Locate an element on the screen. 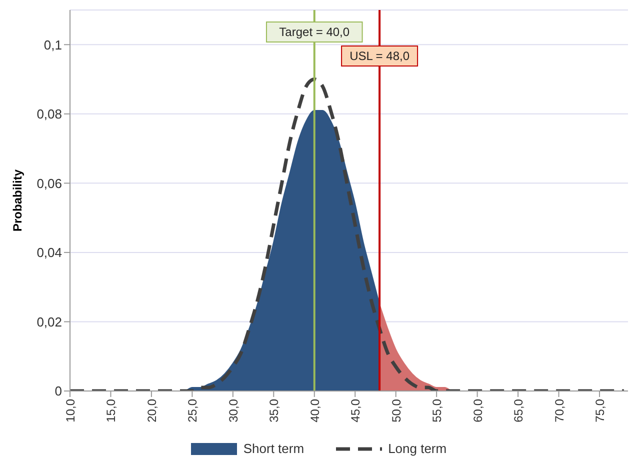  x-tick-label: 65,0 is located at coordinates (519, 410).